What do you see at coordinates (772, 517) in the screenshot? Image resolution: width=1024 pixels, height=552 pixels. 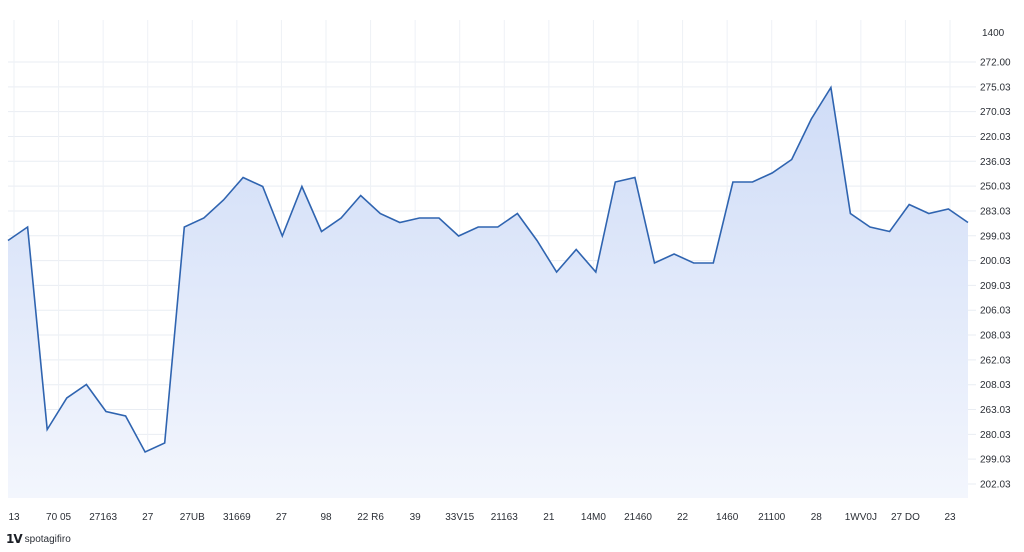 I see `x-tick-label: 21100` at bounding box center [772, 517].